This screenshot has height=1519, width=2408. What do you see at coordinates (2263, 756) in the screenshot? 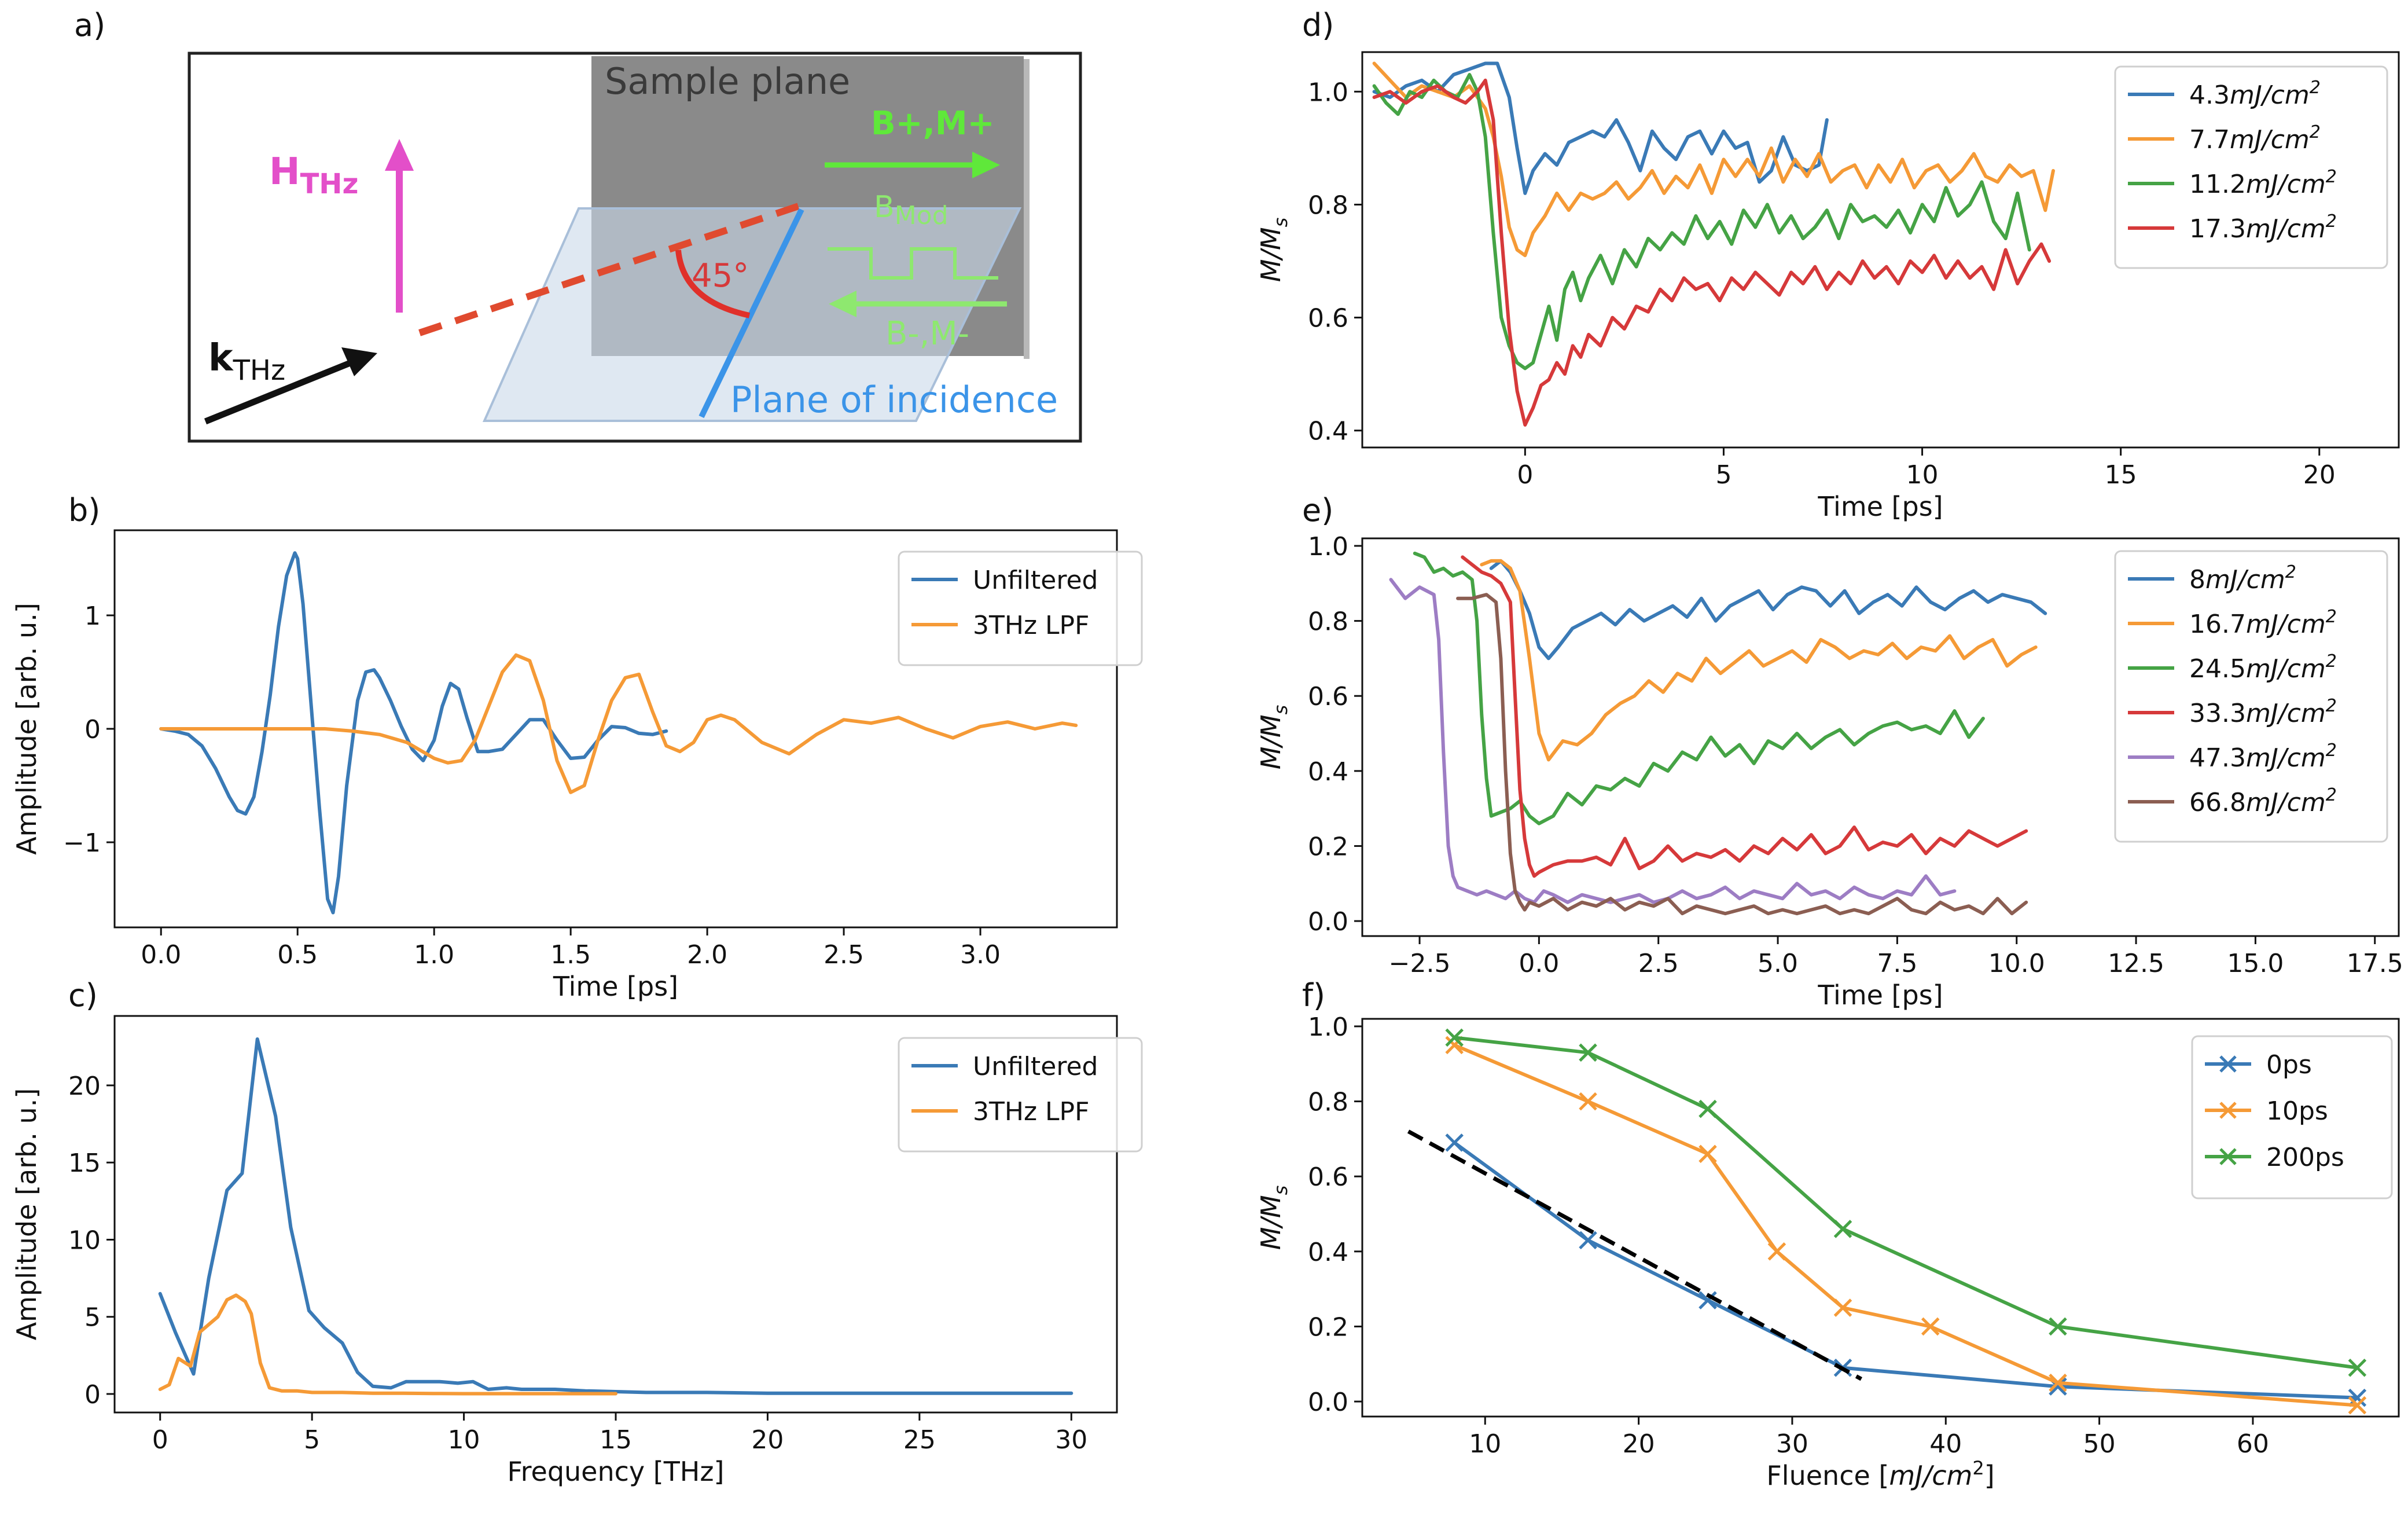
I see `legend-label-e-4: 47.3mJ/cm2` at bounding box center [2263, 756].